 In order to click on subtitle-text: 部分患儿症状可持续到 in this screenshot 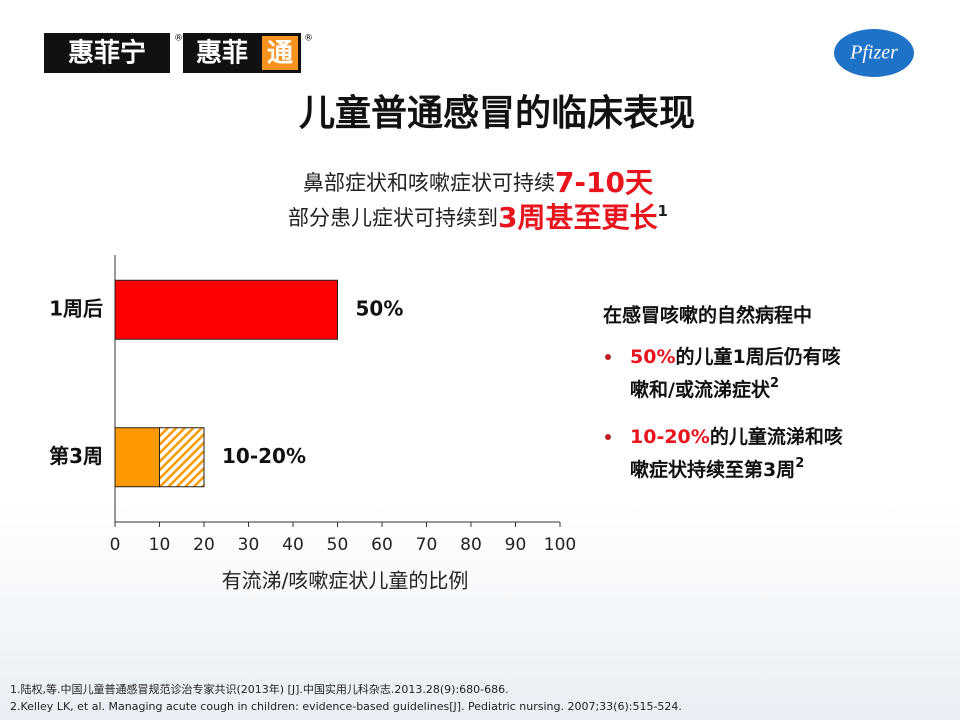, I will do `click(393, 218)`.